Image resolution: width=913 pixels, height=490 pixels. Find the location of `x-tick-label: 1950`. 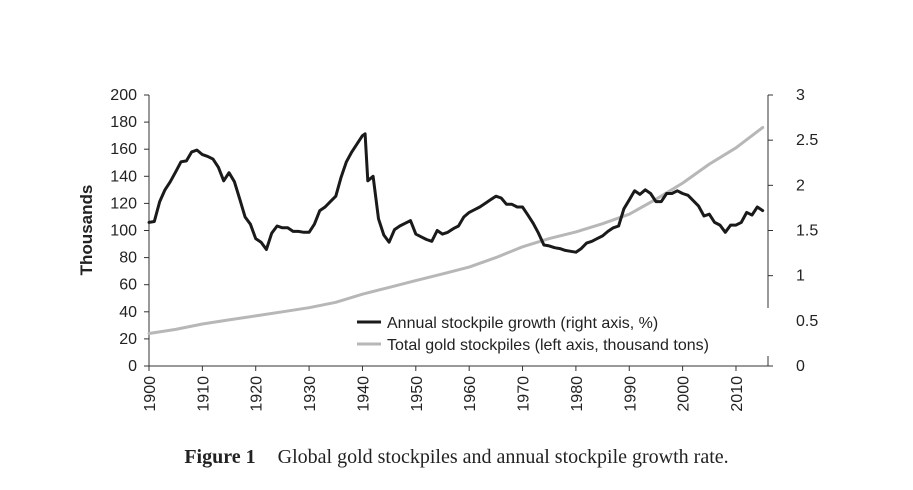

x-tick-label: 1950 is located at coordinates (417, 394).